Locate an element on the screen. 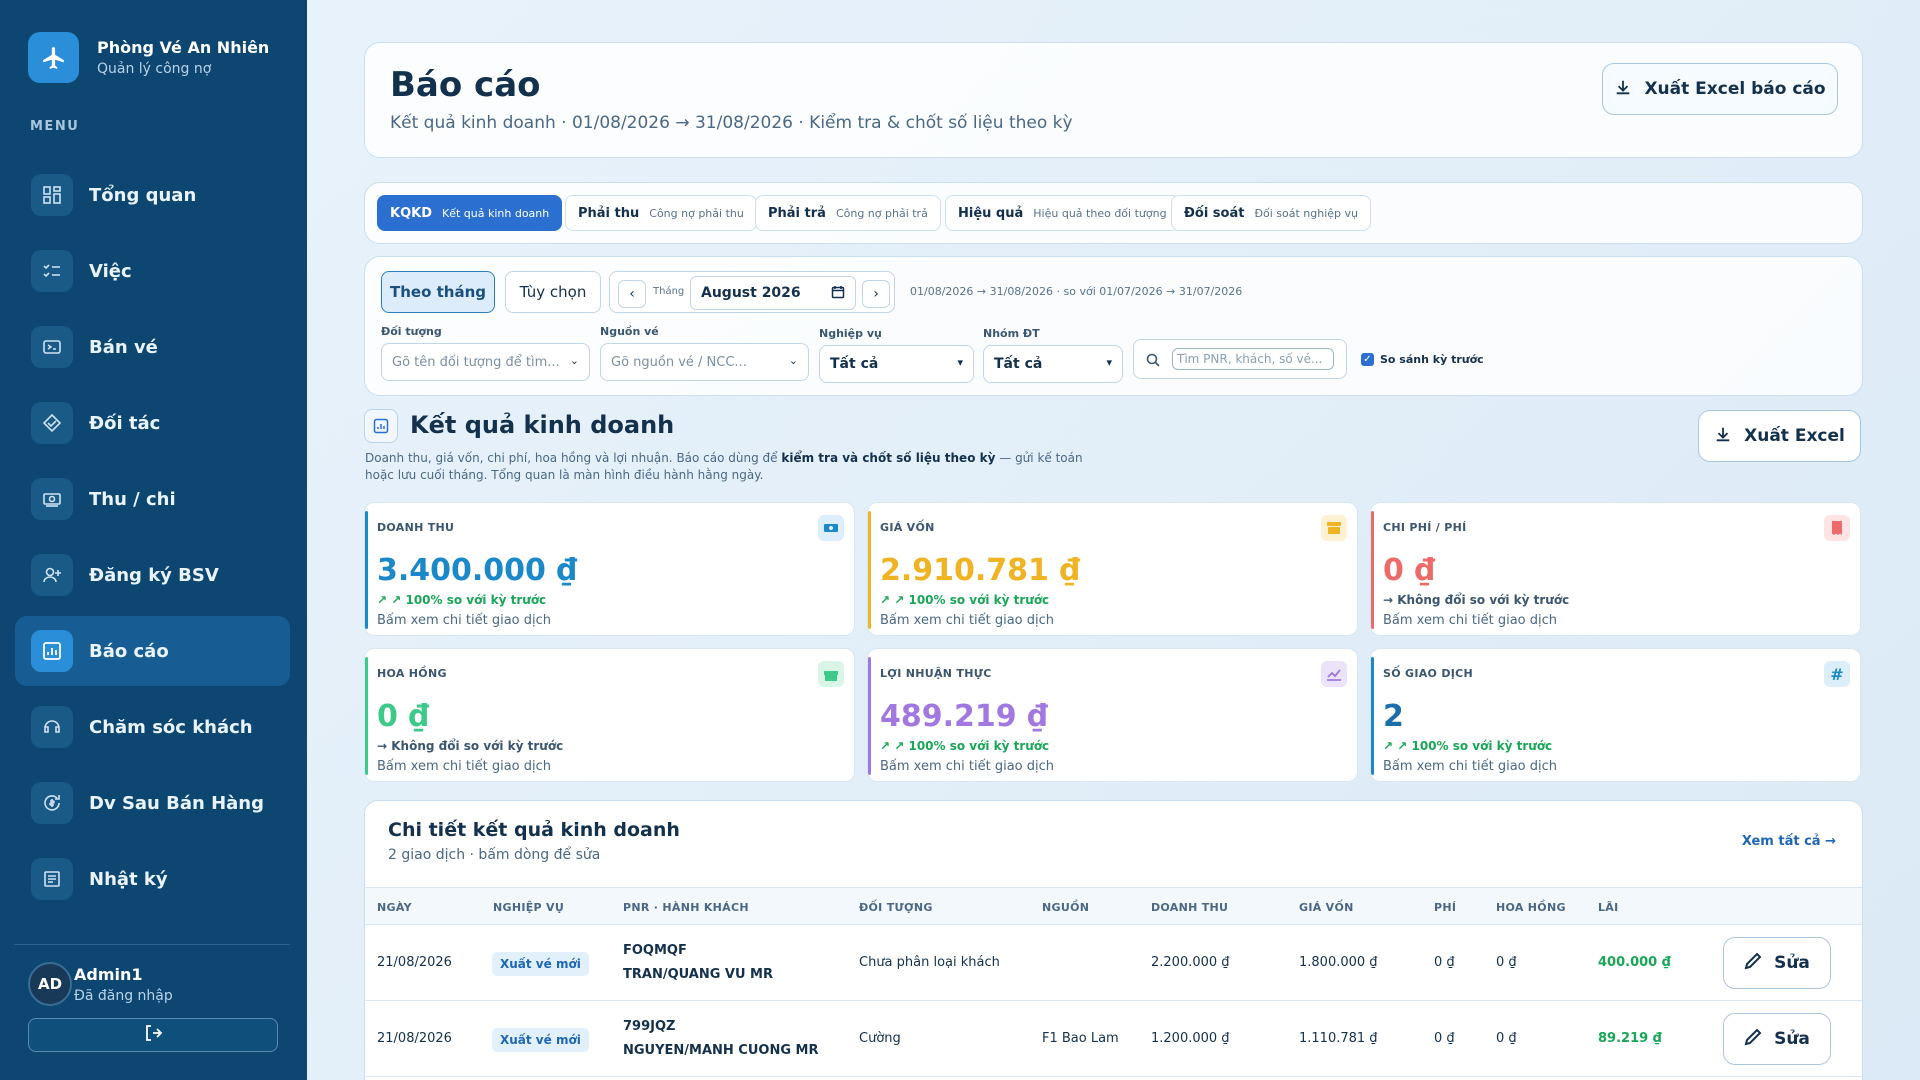 Image resolution: width=1920 pixels, height=1080 pixels. handshake-icon is located at coordinates (52, 423).